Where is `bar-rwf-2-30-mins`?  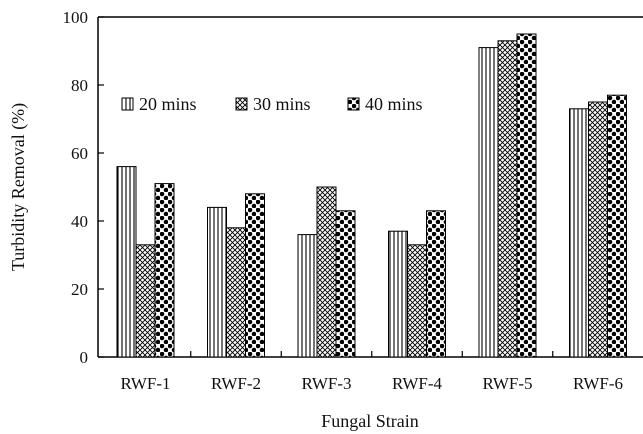 bar-rwf-2-30-mins is located at coordinates (236, 292).